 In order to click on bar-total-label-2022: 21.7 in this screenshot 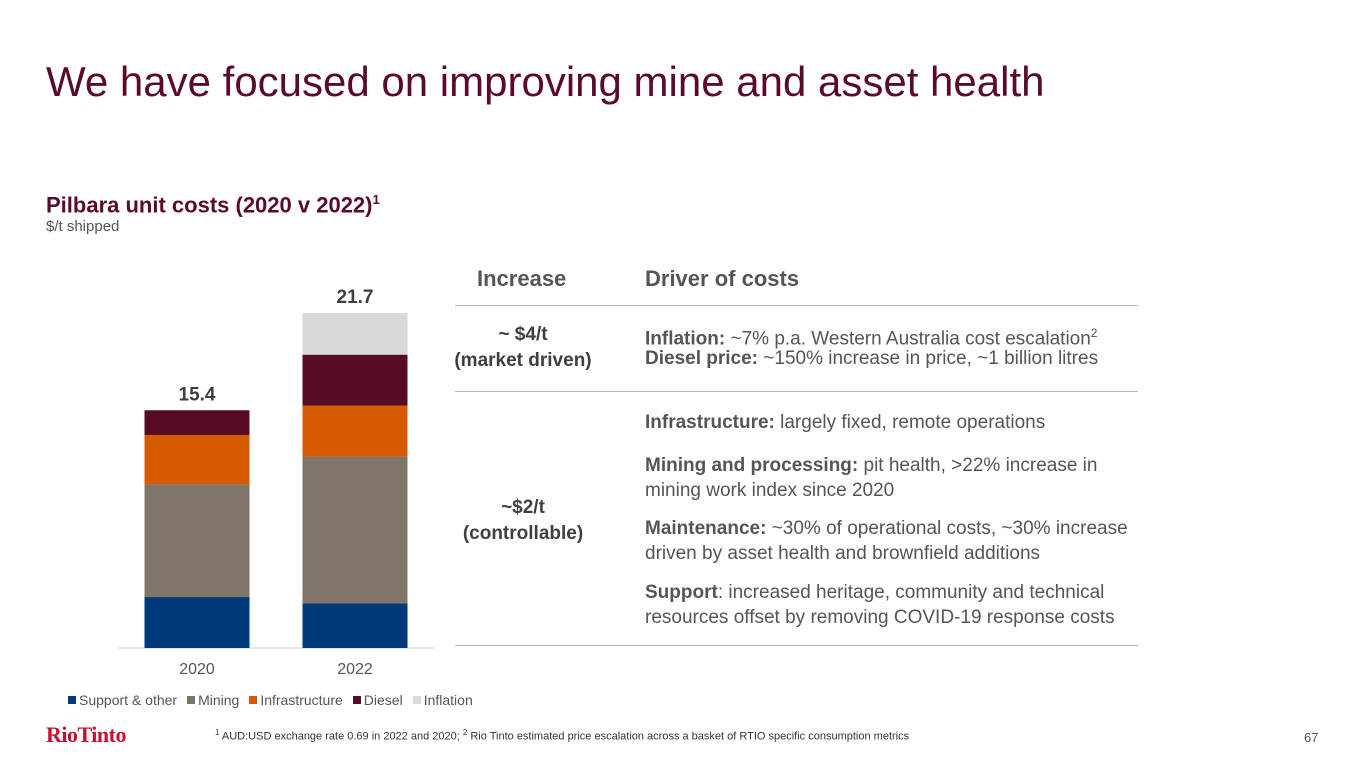, I will do `click(355, 297)`.